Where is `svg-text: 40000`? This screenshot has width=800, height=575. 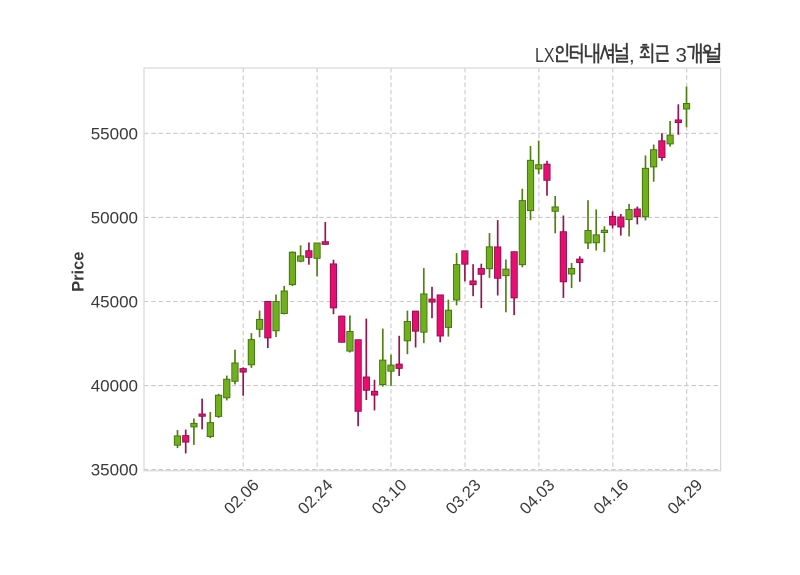 svg-text: 40000 is located at coordinates (114, 386).